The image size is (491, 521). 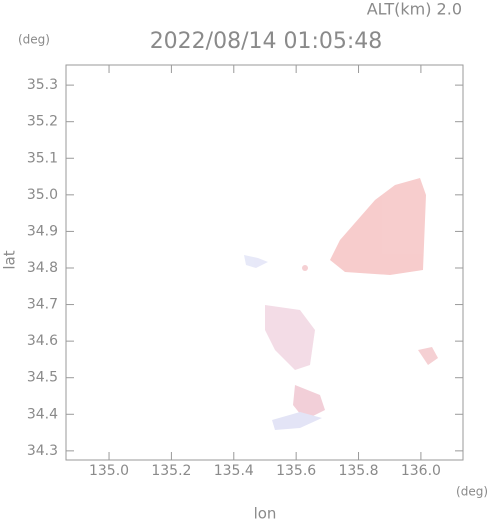 What do you see at coordinates (472, 492) in the screenshot?
I see `x-unit: (deg)` at bounding box center [472, 492].